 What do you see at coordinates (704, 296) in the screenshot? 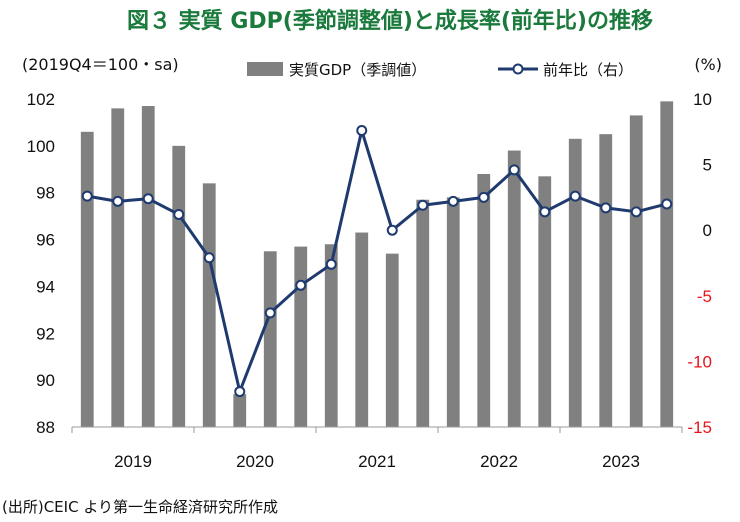
I see `right-axis-tick-label: -5` at bounding box center [704, 296].